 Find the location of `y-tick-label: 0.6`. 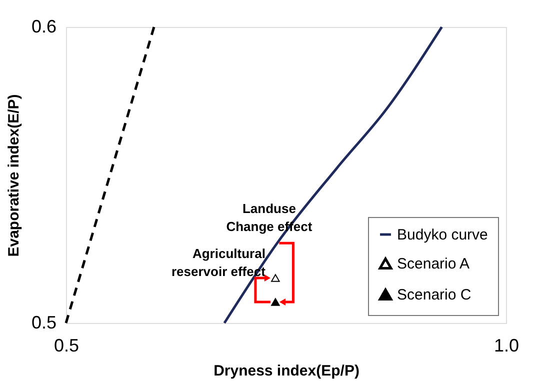

y-tick-label: 0.6 is located at coordinates (43, 26).